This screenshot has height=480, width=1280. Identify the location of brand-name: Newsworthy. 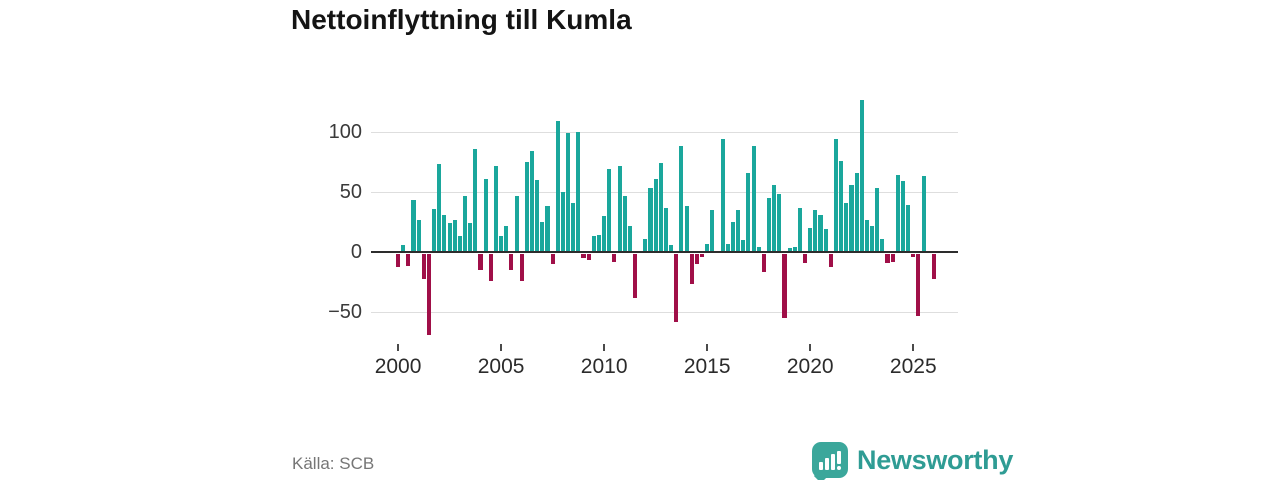
(935, 459).